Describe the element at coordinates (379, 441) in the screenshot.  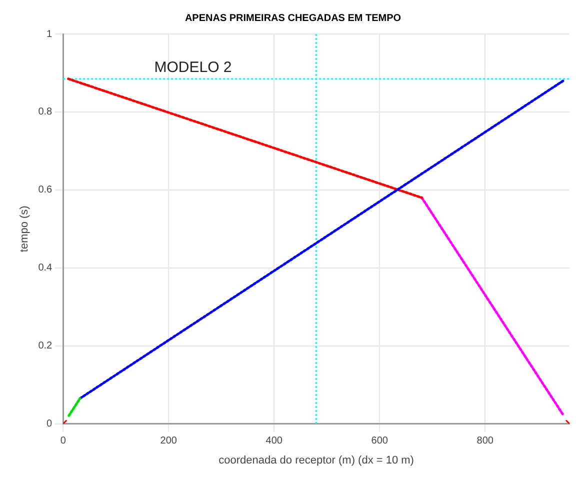
I see `x-tick-label: 600` at that location.